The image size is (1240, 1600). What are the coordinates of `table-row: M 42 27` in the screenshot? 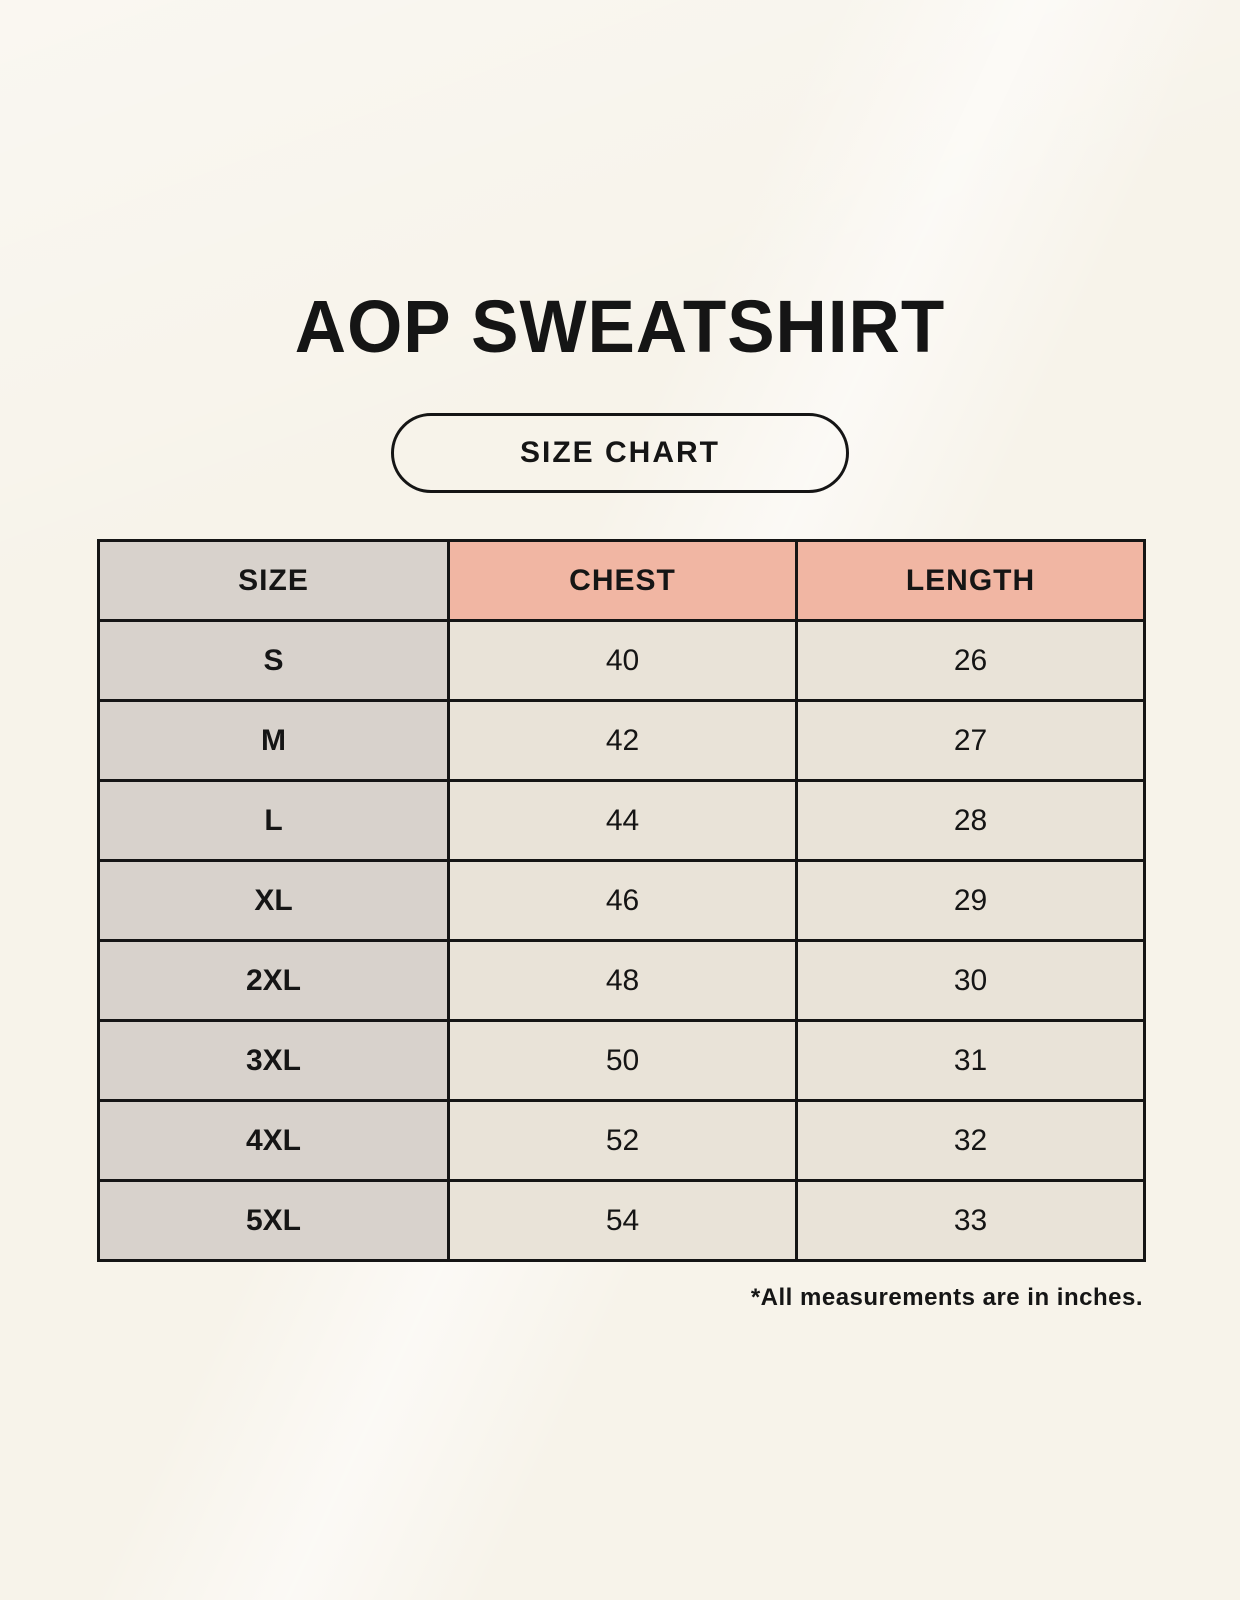 It's located at (621, 740).